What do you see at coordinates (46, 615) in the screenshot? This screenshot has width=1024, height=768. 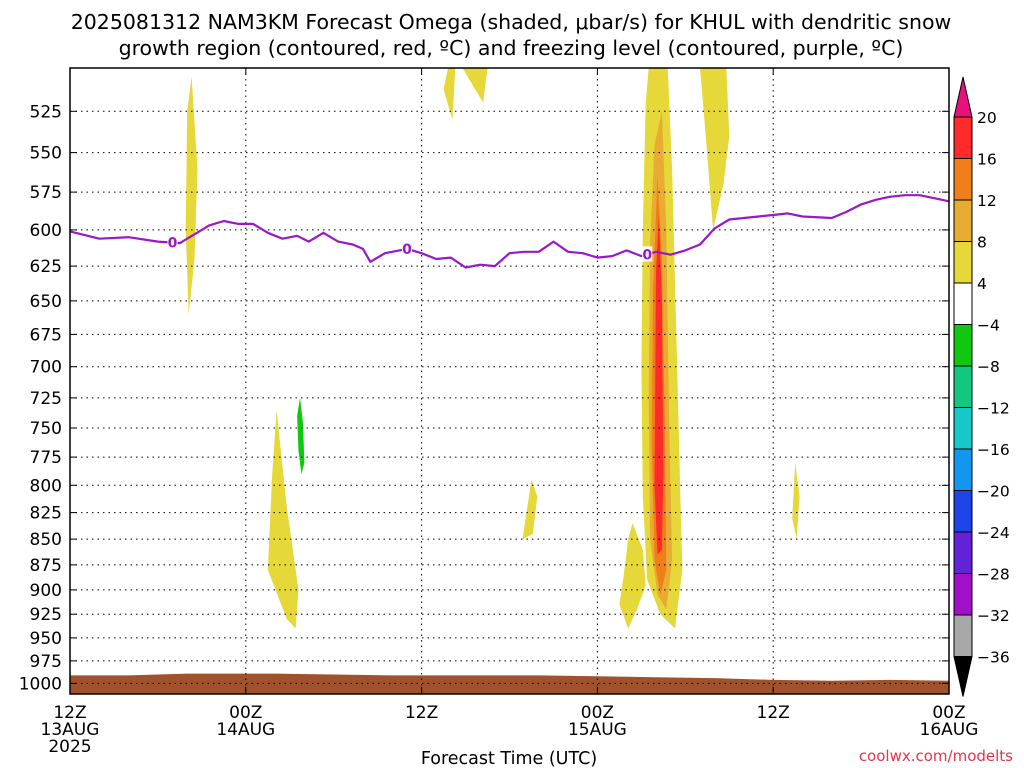 I see `ytick-label-925: 925` at bounding box center [46, 615].